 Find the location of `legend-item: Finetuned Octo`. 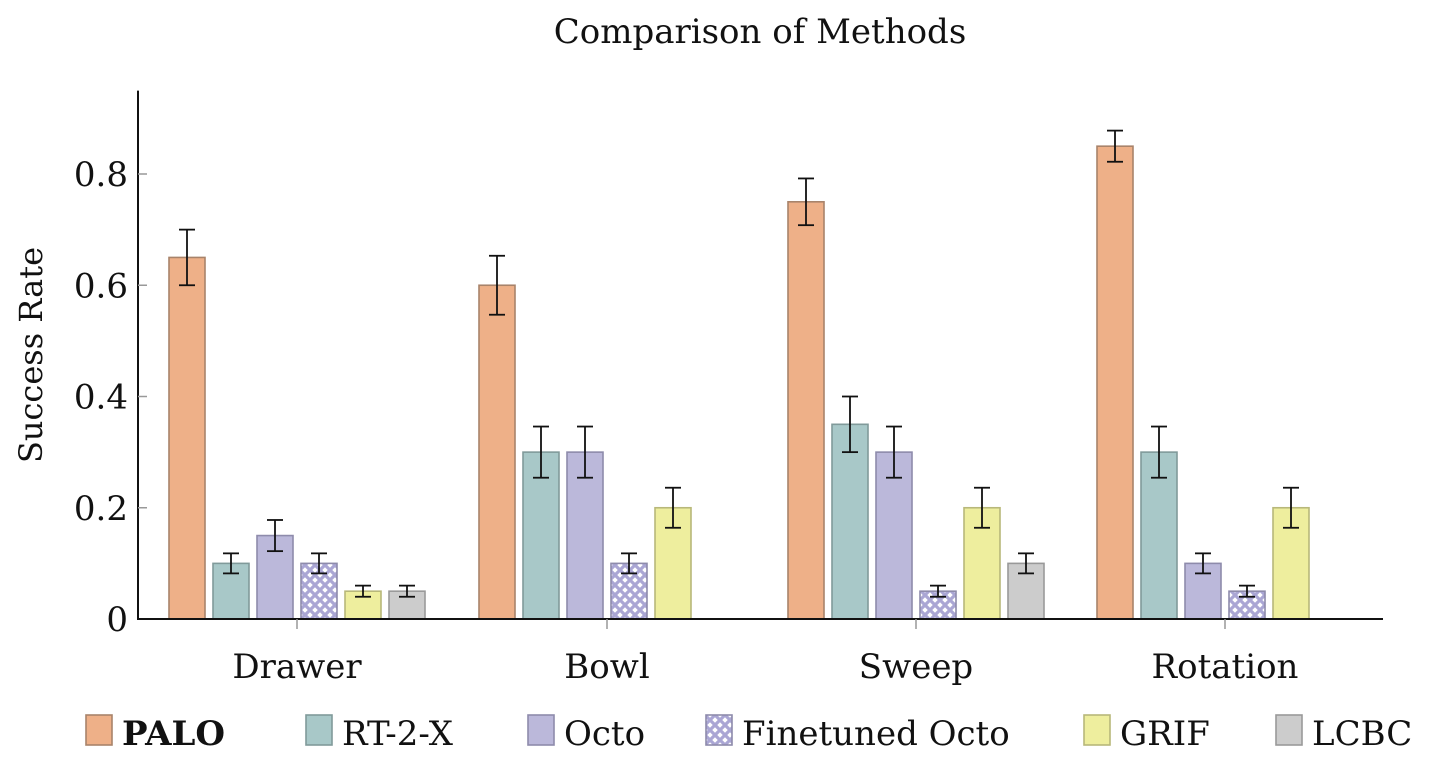

legend-item: Finetuned Octo is located at coordinates (857, 734).